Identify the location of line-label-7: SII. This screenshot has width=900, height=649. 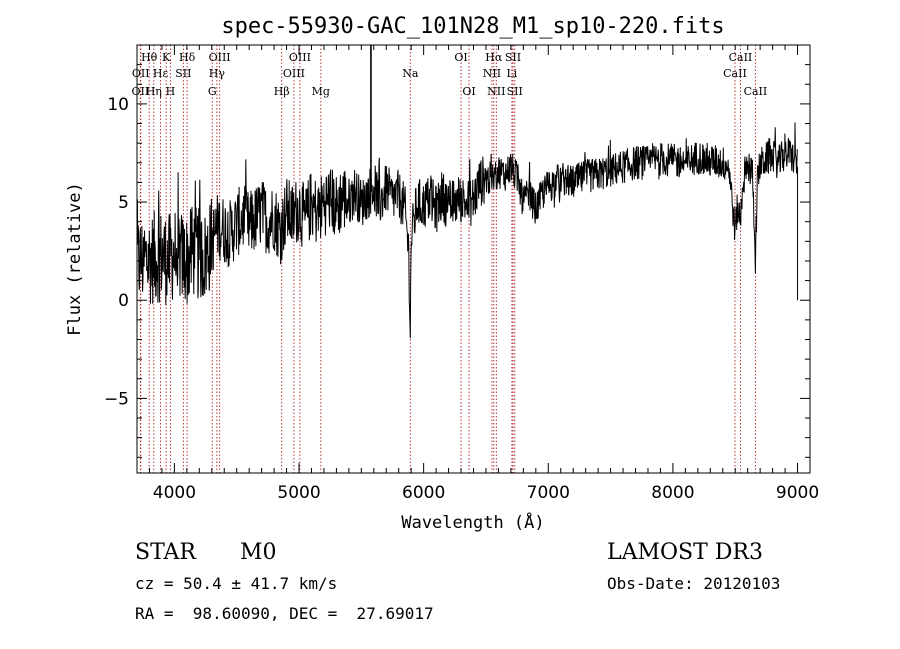
(183, 73).